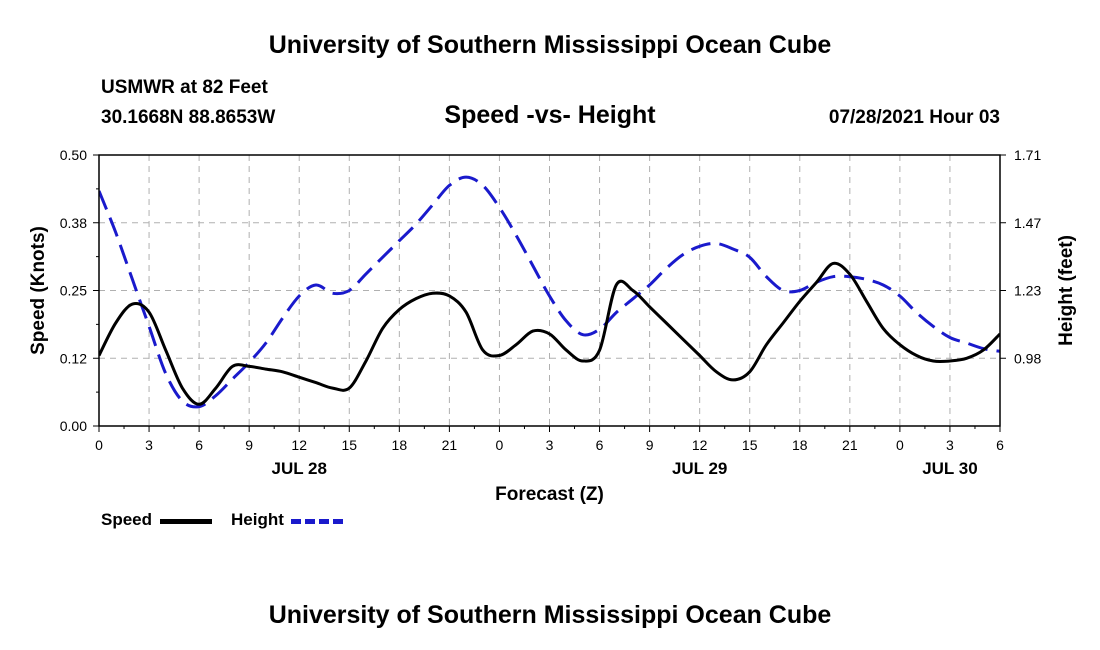 The height and width of the screenshot is (650, 1100). Describe the element at coordinates (184, 87) in the screenshot. I see `station-name: USMWR at 82 Feet` at that location.